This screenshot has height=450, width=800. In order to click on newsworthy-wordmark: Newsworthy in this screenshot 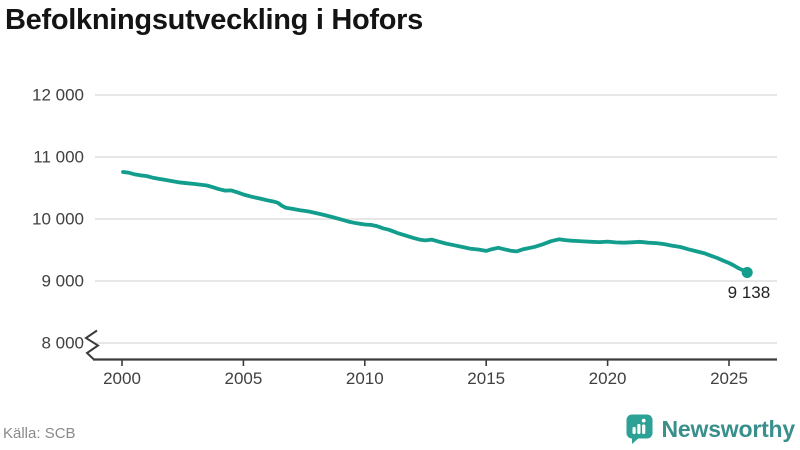, I will do `click(728, 428)`.